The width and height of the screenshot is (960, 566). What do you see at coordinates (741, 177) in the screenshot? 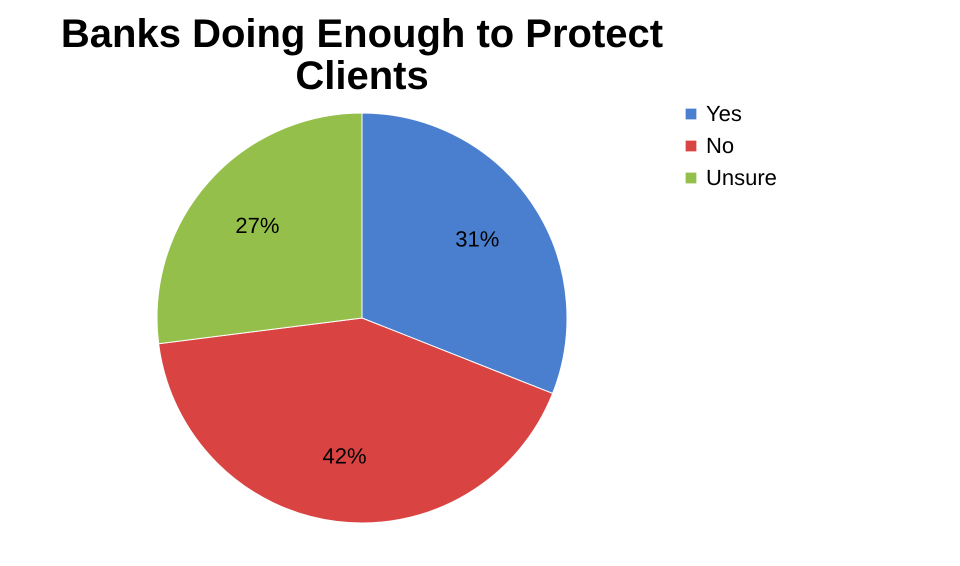
I see `legend-label: Unsure` at bounding box center [741, 177].